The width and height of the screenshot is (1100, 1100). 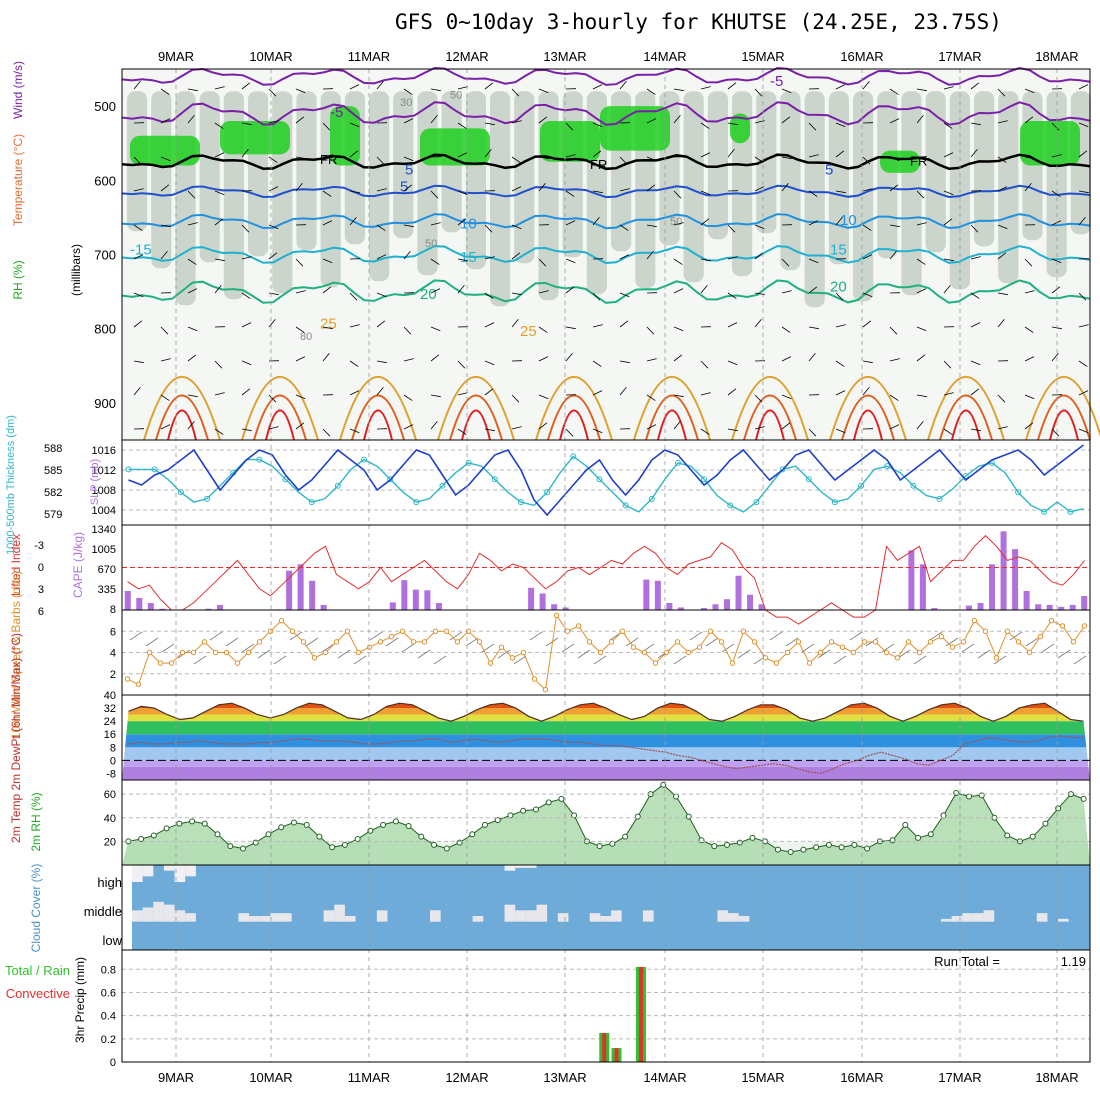 I want to click on date-label-top: 18MAR, so click(x=1056, y=56).